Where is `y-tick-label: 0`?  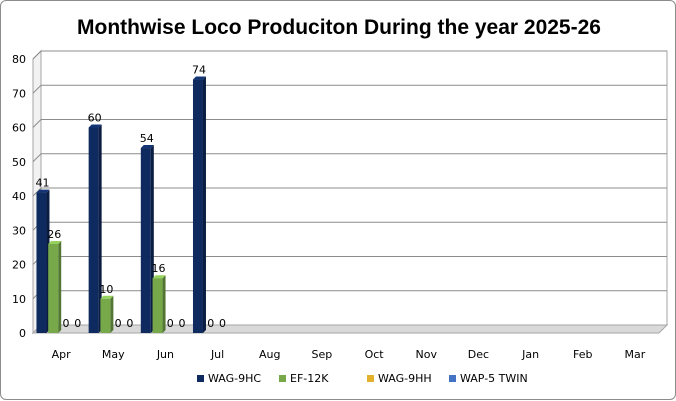
y-tick-label: 0 is located at coordinates (22, 333).